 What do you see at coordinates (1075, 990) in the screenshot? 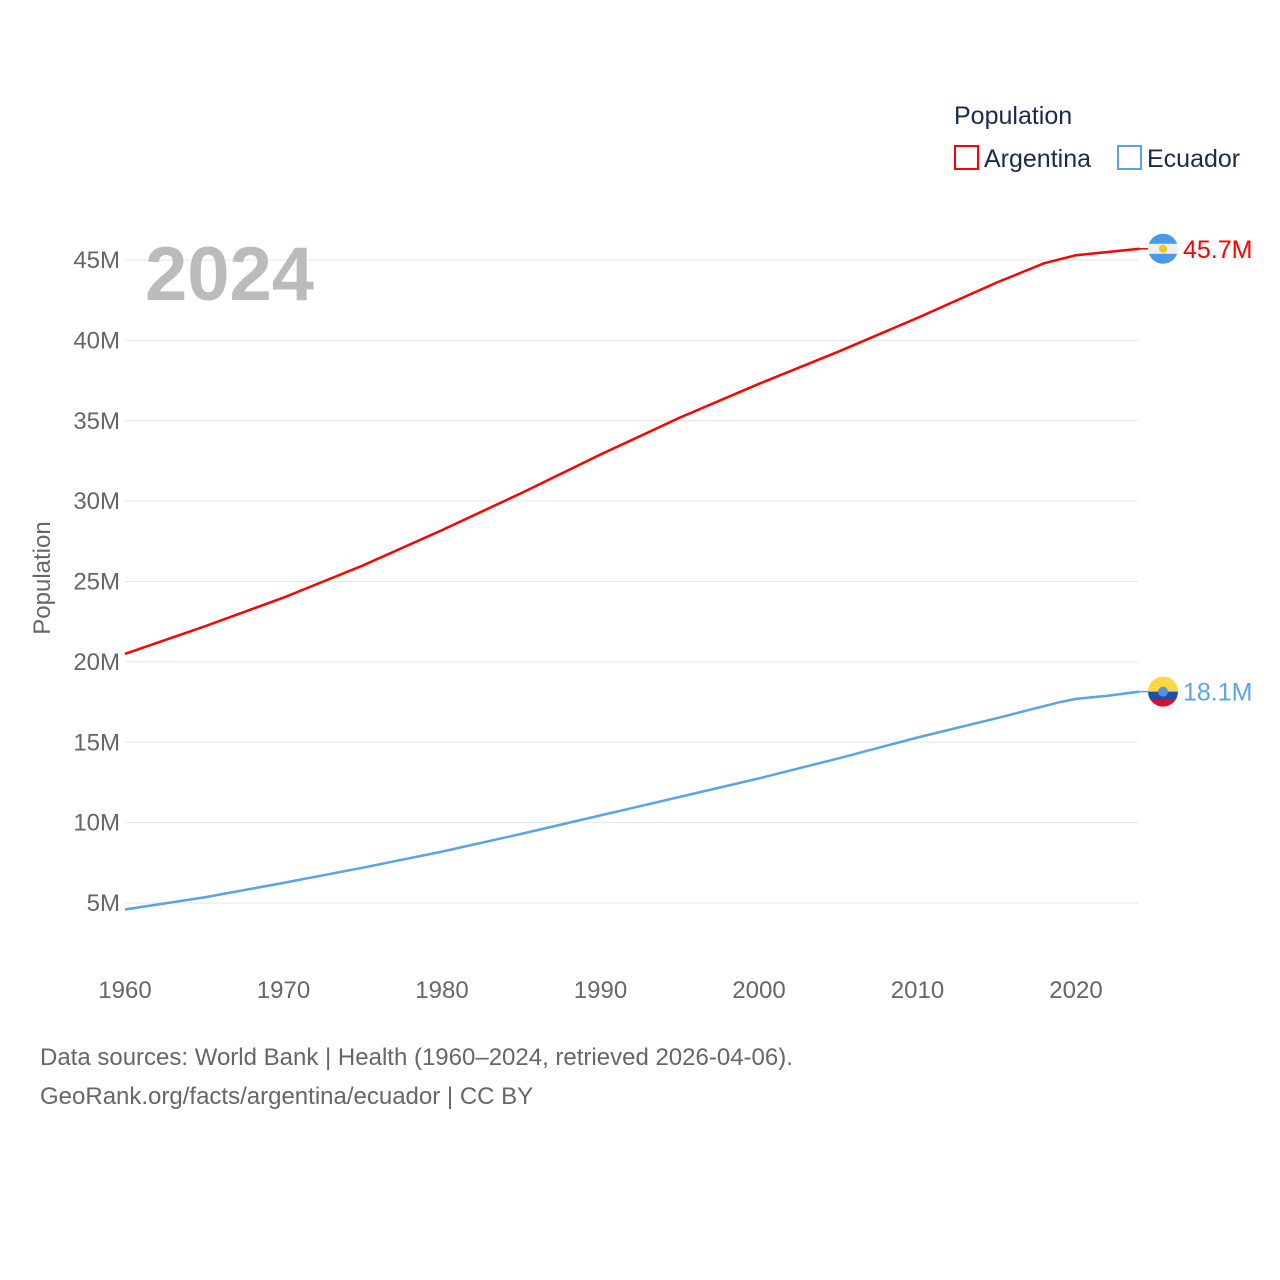
I see `x-tick-label: 2020` at bounding box center [1075, 990].